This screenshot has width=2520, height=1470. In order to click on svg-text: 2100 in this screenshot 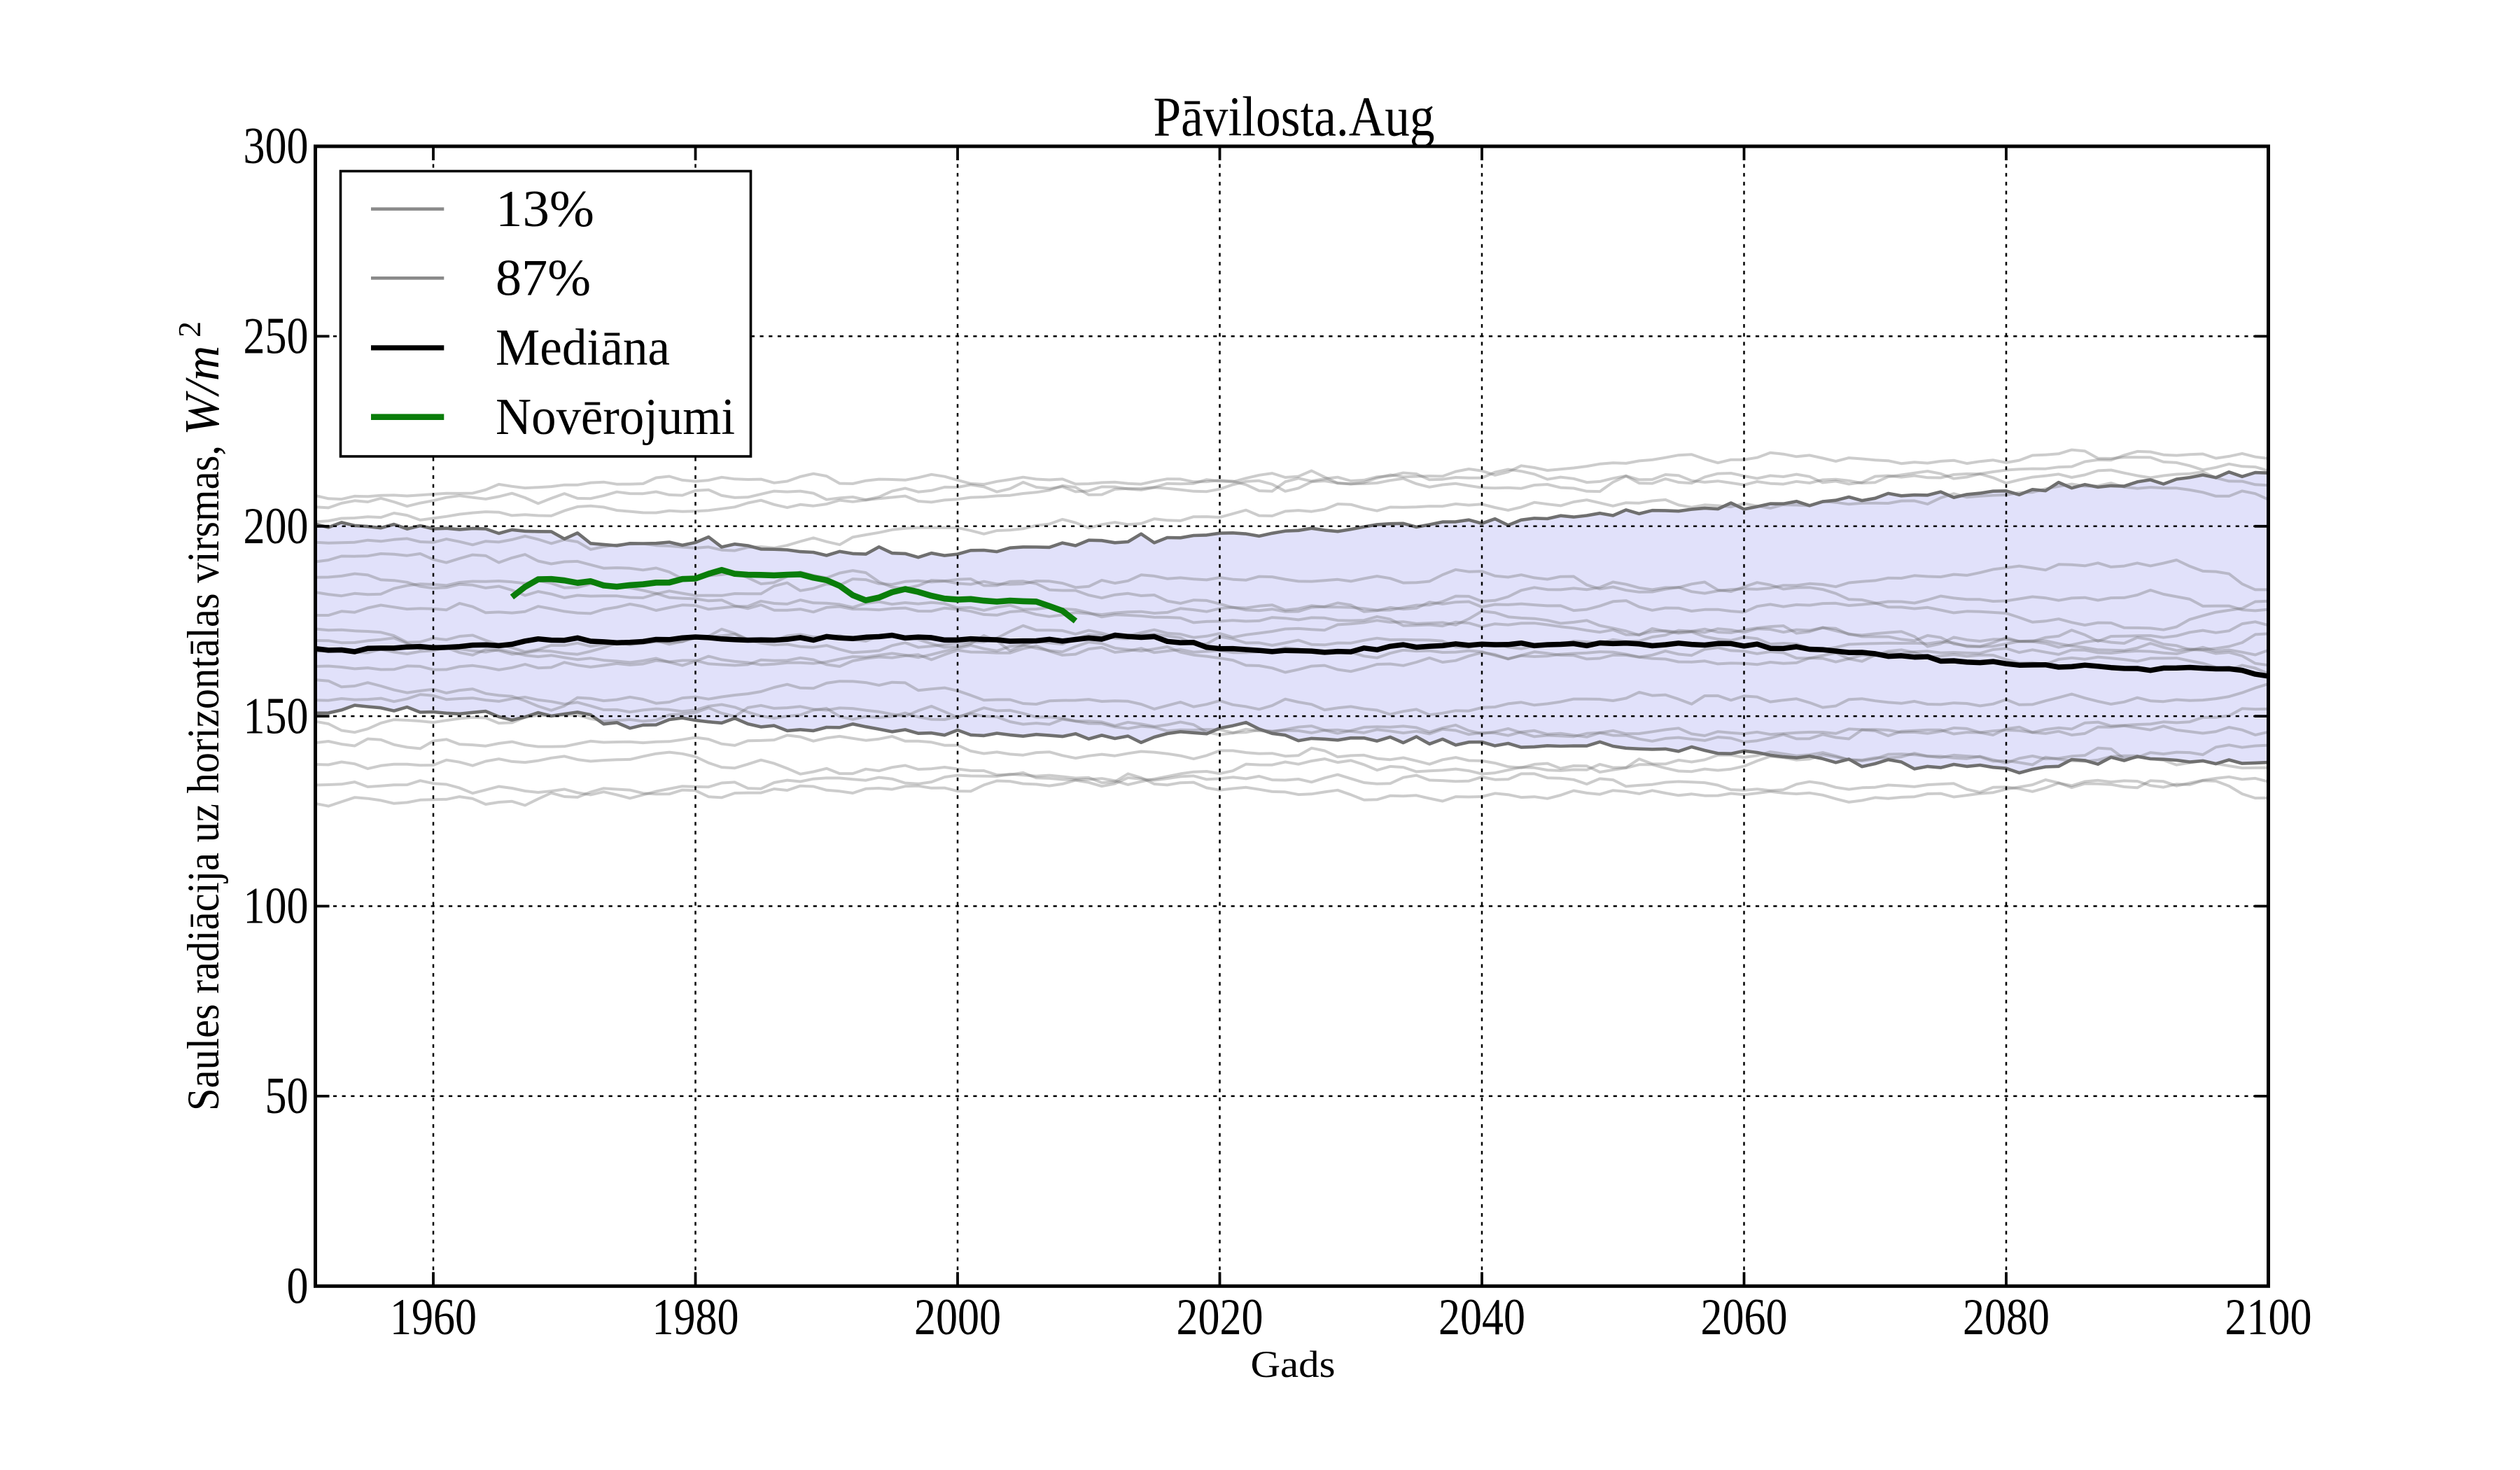, I will do `click(2268, 1317)`.